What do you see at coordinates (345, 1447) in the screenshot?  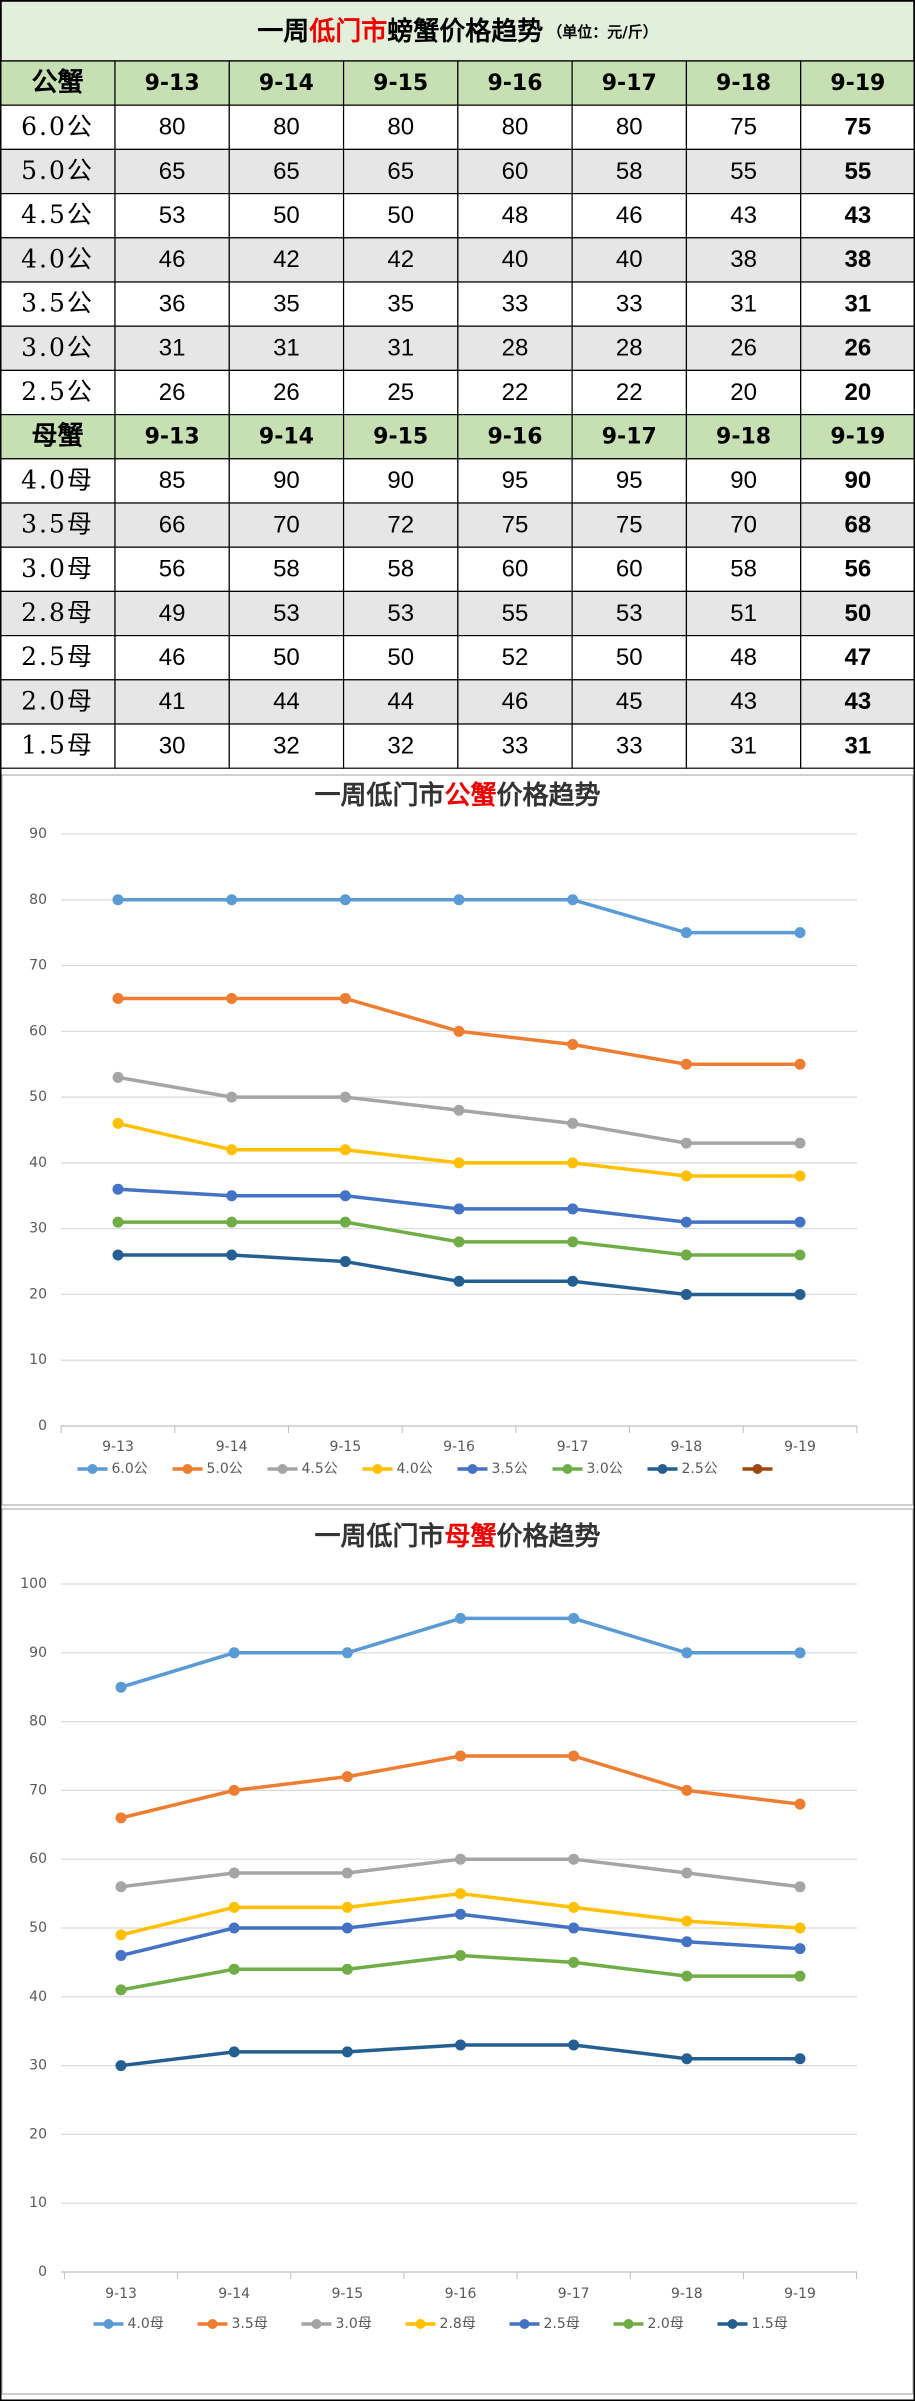 I see `x-tick-label: 9-15` at bounding box center [345, 1447].